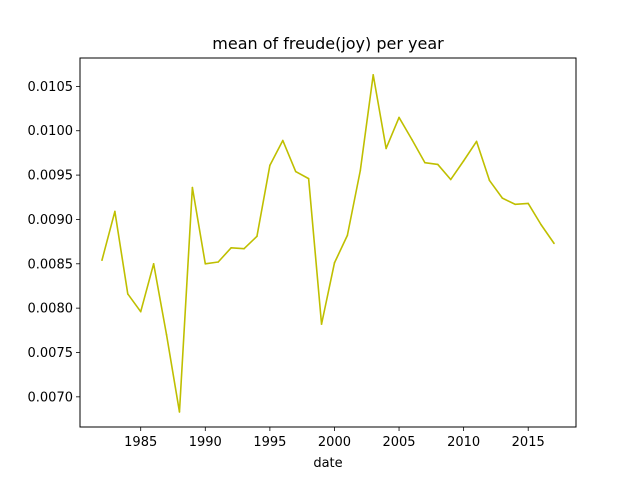 The height and width of the screenshot is (480, 640). I want to click on y-tick-label: 0.0075, so click(51, 353).